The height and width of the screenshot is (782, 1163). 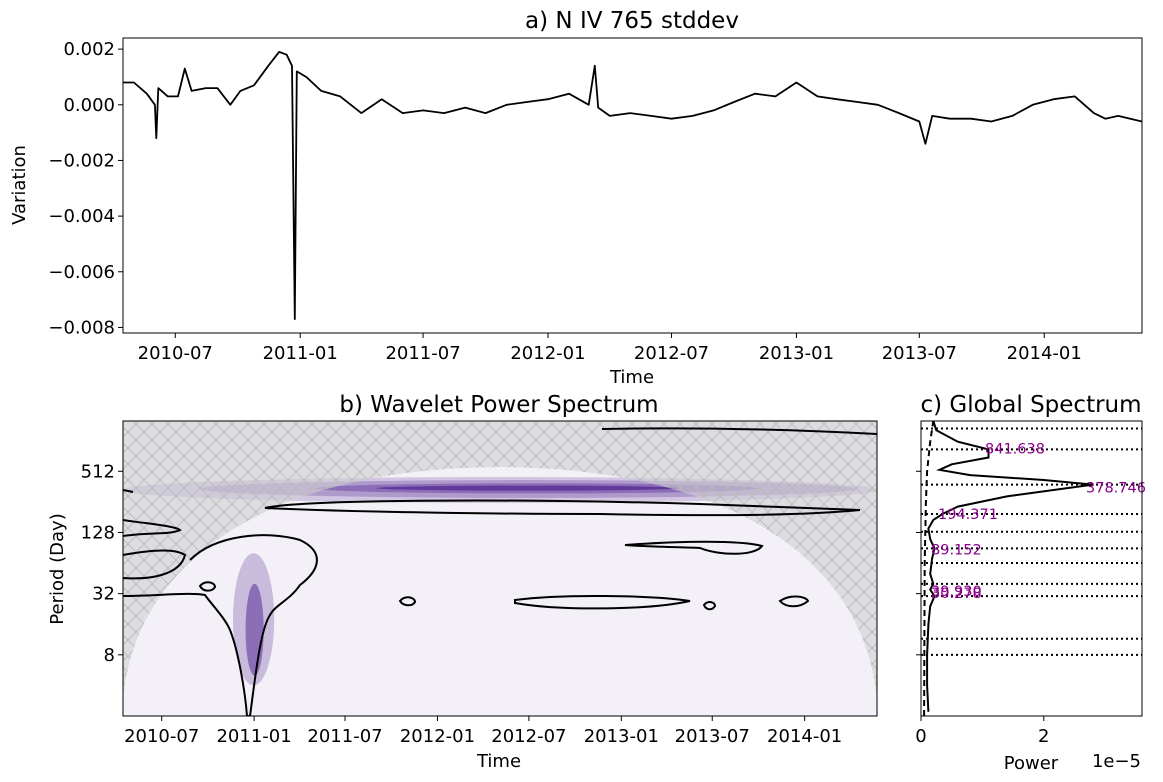 I want to click on peak-label: 841.638, so click(x=1015, y=449).